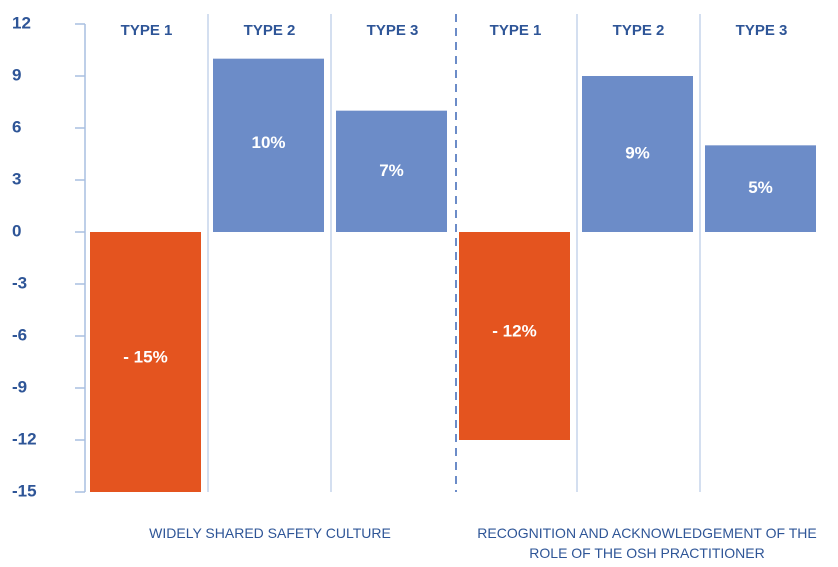 This screenshot has width=838, height=567. What do you see at coordinates (19, 334) in the screenshot?
I see `y-tick-label: -6` at bounding box center [19, 334].